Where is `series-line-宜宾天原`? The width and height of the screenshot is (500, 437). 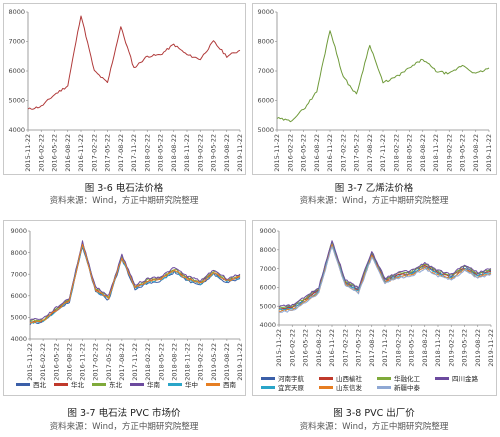 series-line-宜宾天原 is located at coordinates (385, 277).